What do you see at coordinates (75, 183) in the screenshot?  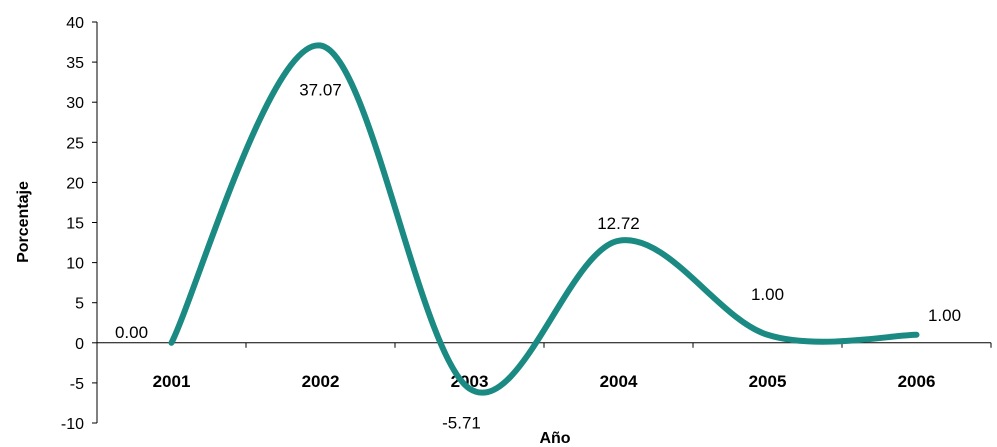 I see `y-tick-label: 20` at bounding box center [75, 183].